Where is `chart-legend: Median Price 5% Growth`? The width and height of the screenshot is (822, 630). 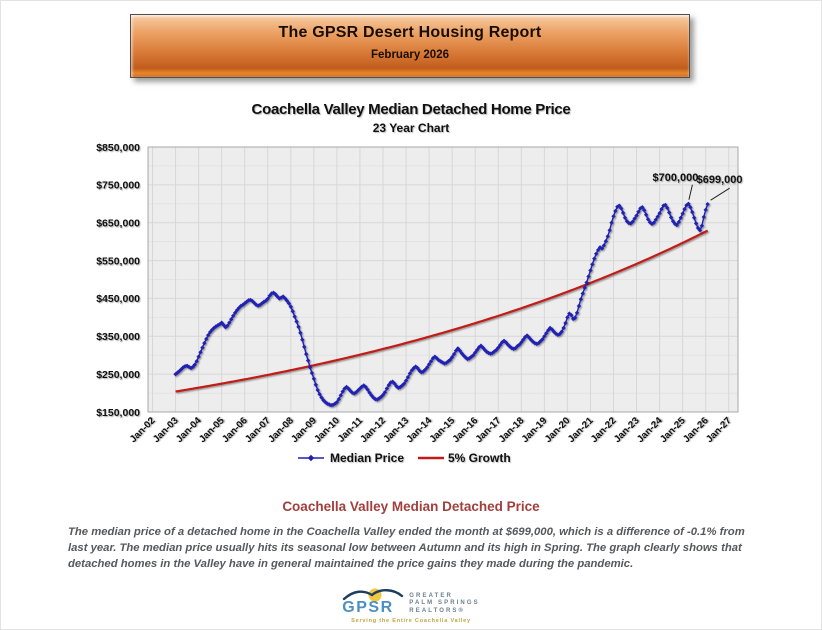 chart-legend: Median Price 5% Growth is located at coordinates (404, 458).